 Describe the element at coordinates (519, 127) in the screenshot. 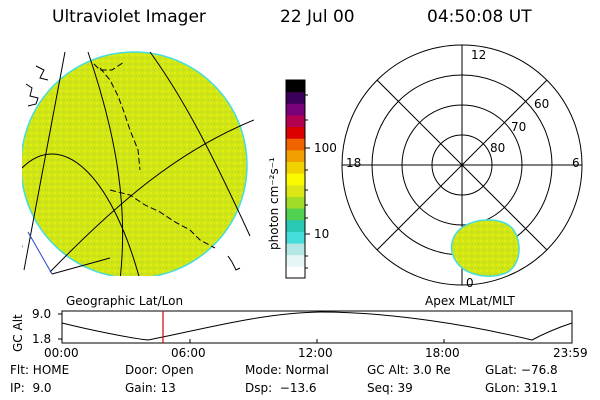

I see `mlat-label-70: 70` at that location.